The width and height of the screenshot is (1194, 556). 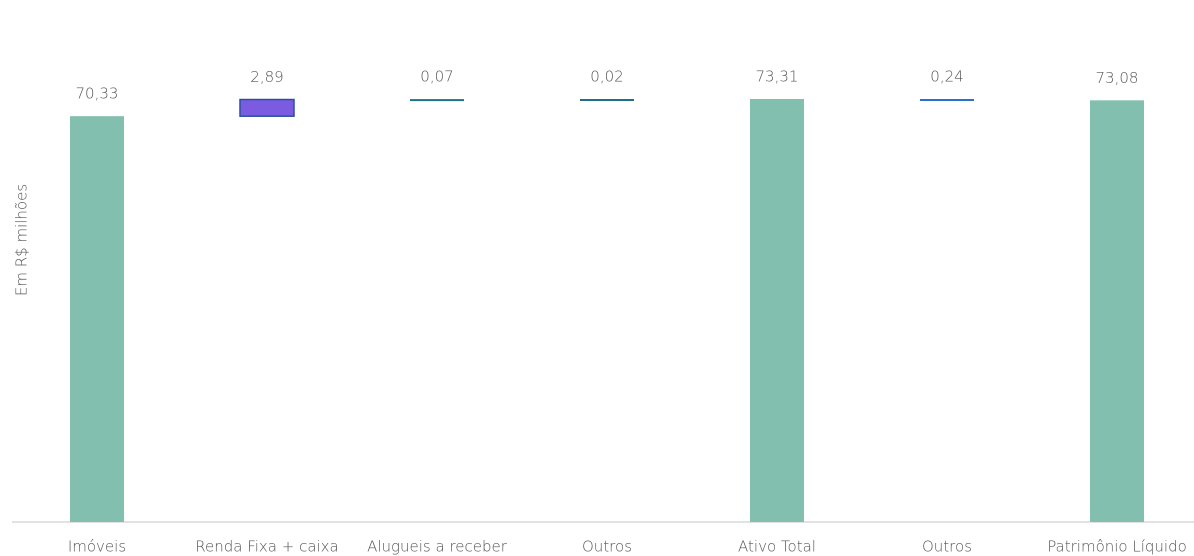 I want to click on value-label: 70,33, so click(x=97, y=94).